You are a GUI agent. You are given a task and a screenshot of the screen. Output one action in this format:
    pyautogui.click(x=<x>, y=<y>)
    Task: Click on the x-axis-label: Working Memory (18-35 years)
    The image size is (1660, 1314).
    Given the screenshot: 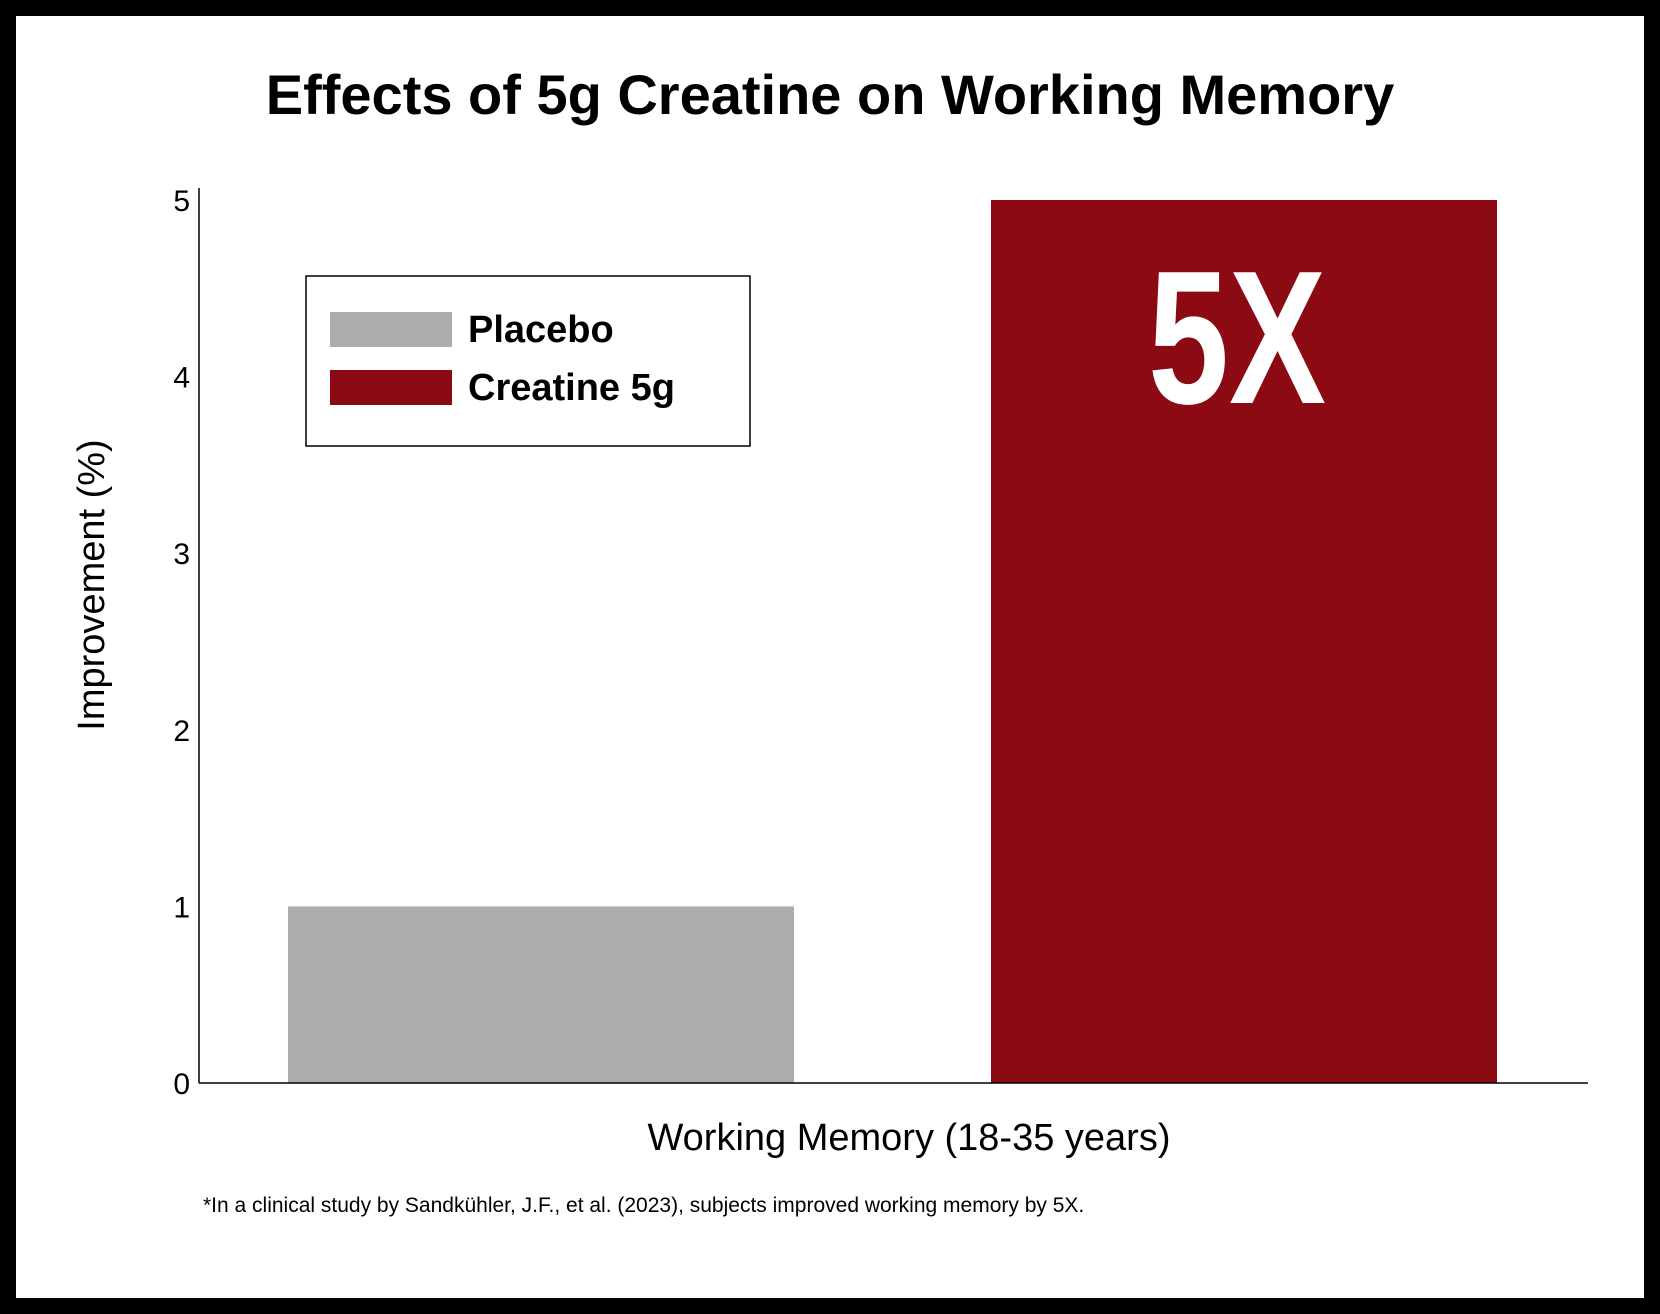 What is the action you would take?
    pyautogui.click(x=908, y=1138)
    